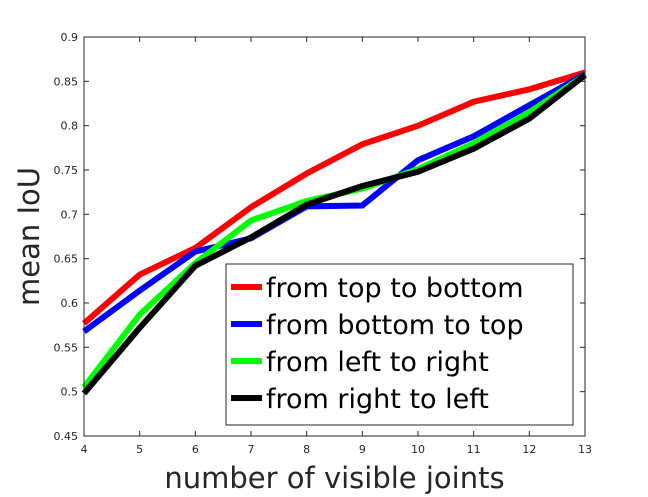 Image resolution: width=648 pixels, height=497 pixels. I want to click on x-axis-label: number of visible joints, so click(334, 478).